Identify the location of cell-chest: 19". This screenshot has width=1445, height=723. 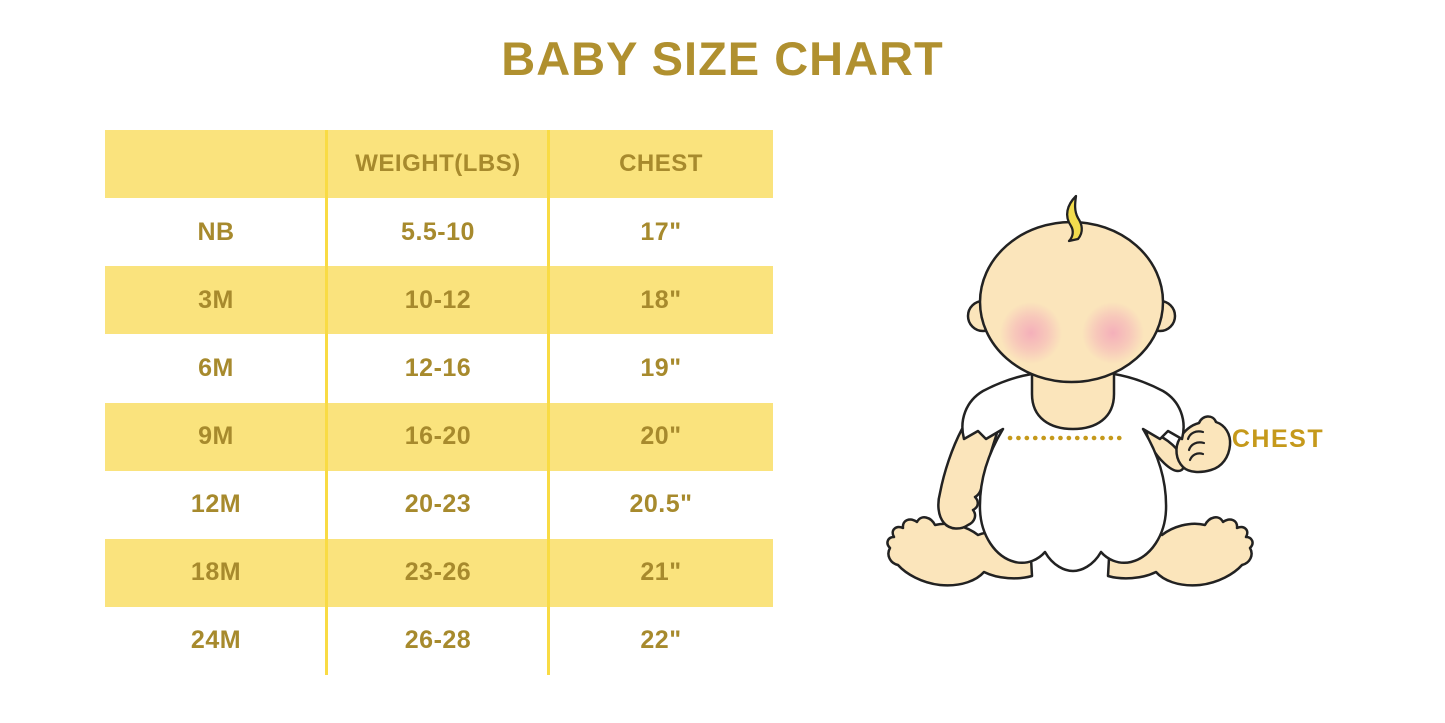
(661, 367).